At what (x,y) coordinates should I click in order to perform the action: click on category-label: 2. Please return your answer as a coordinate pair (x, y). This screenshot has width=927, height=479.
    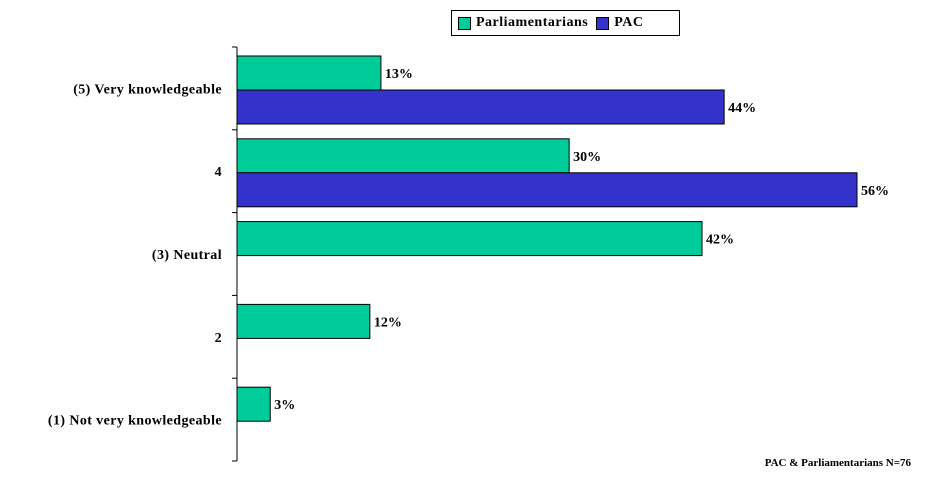
    Looking at the image, I should click on (218, 338).